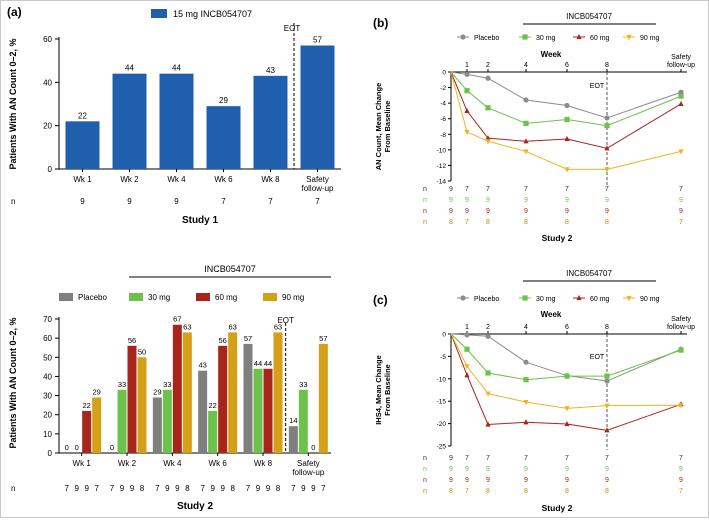 The width and height of the screenshot is (709, 524). I want to click on bar-data-label: 67, so click(177, 319).